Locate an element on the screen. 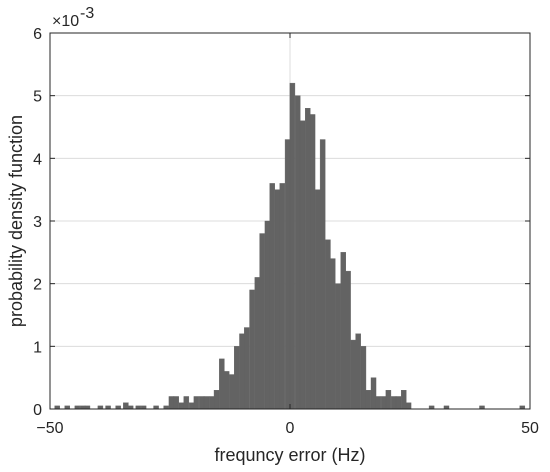 This screenshot has height=472, width=550. x-tick-label: −50 is located at coordinates (49, 428).